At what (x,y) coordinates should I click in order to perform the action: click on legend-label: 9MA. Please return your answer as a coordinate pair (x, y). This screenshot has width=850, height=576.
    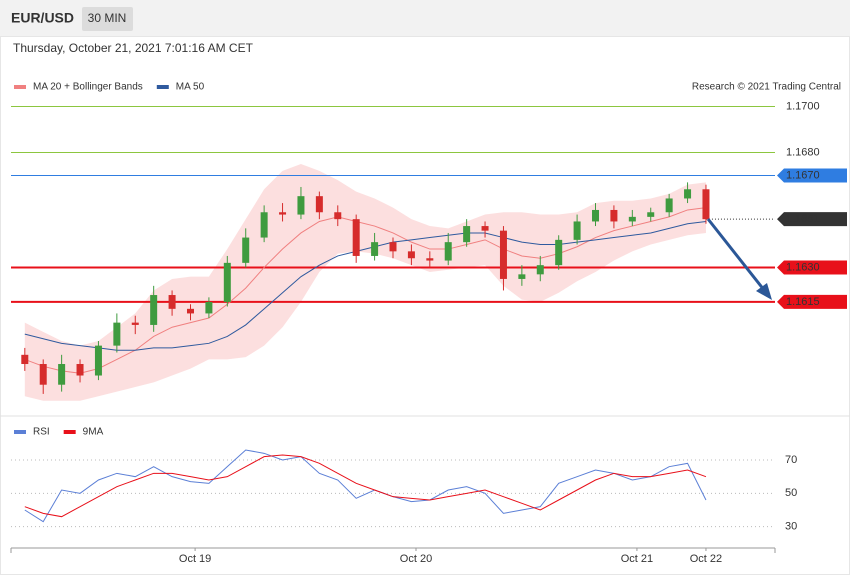
    Looking at the image, I should click on (93, 432).